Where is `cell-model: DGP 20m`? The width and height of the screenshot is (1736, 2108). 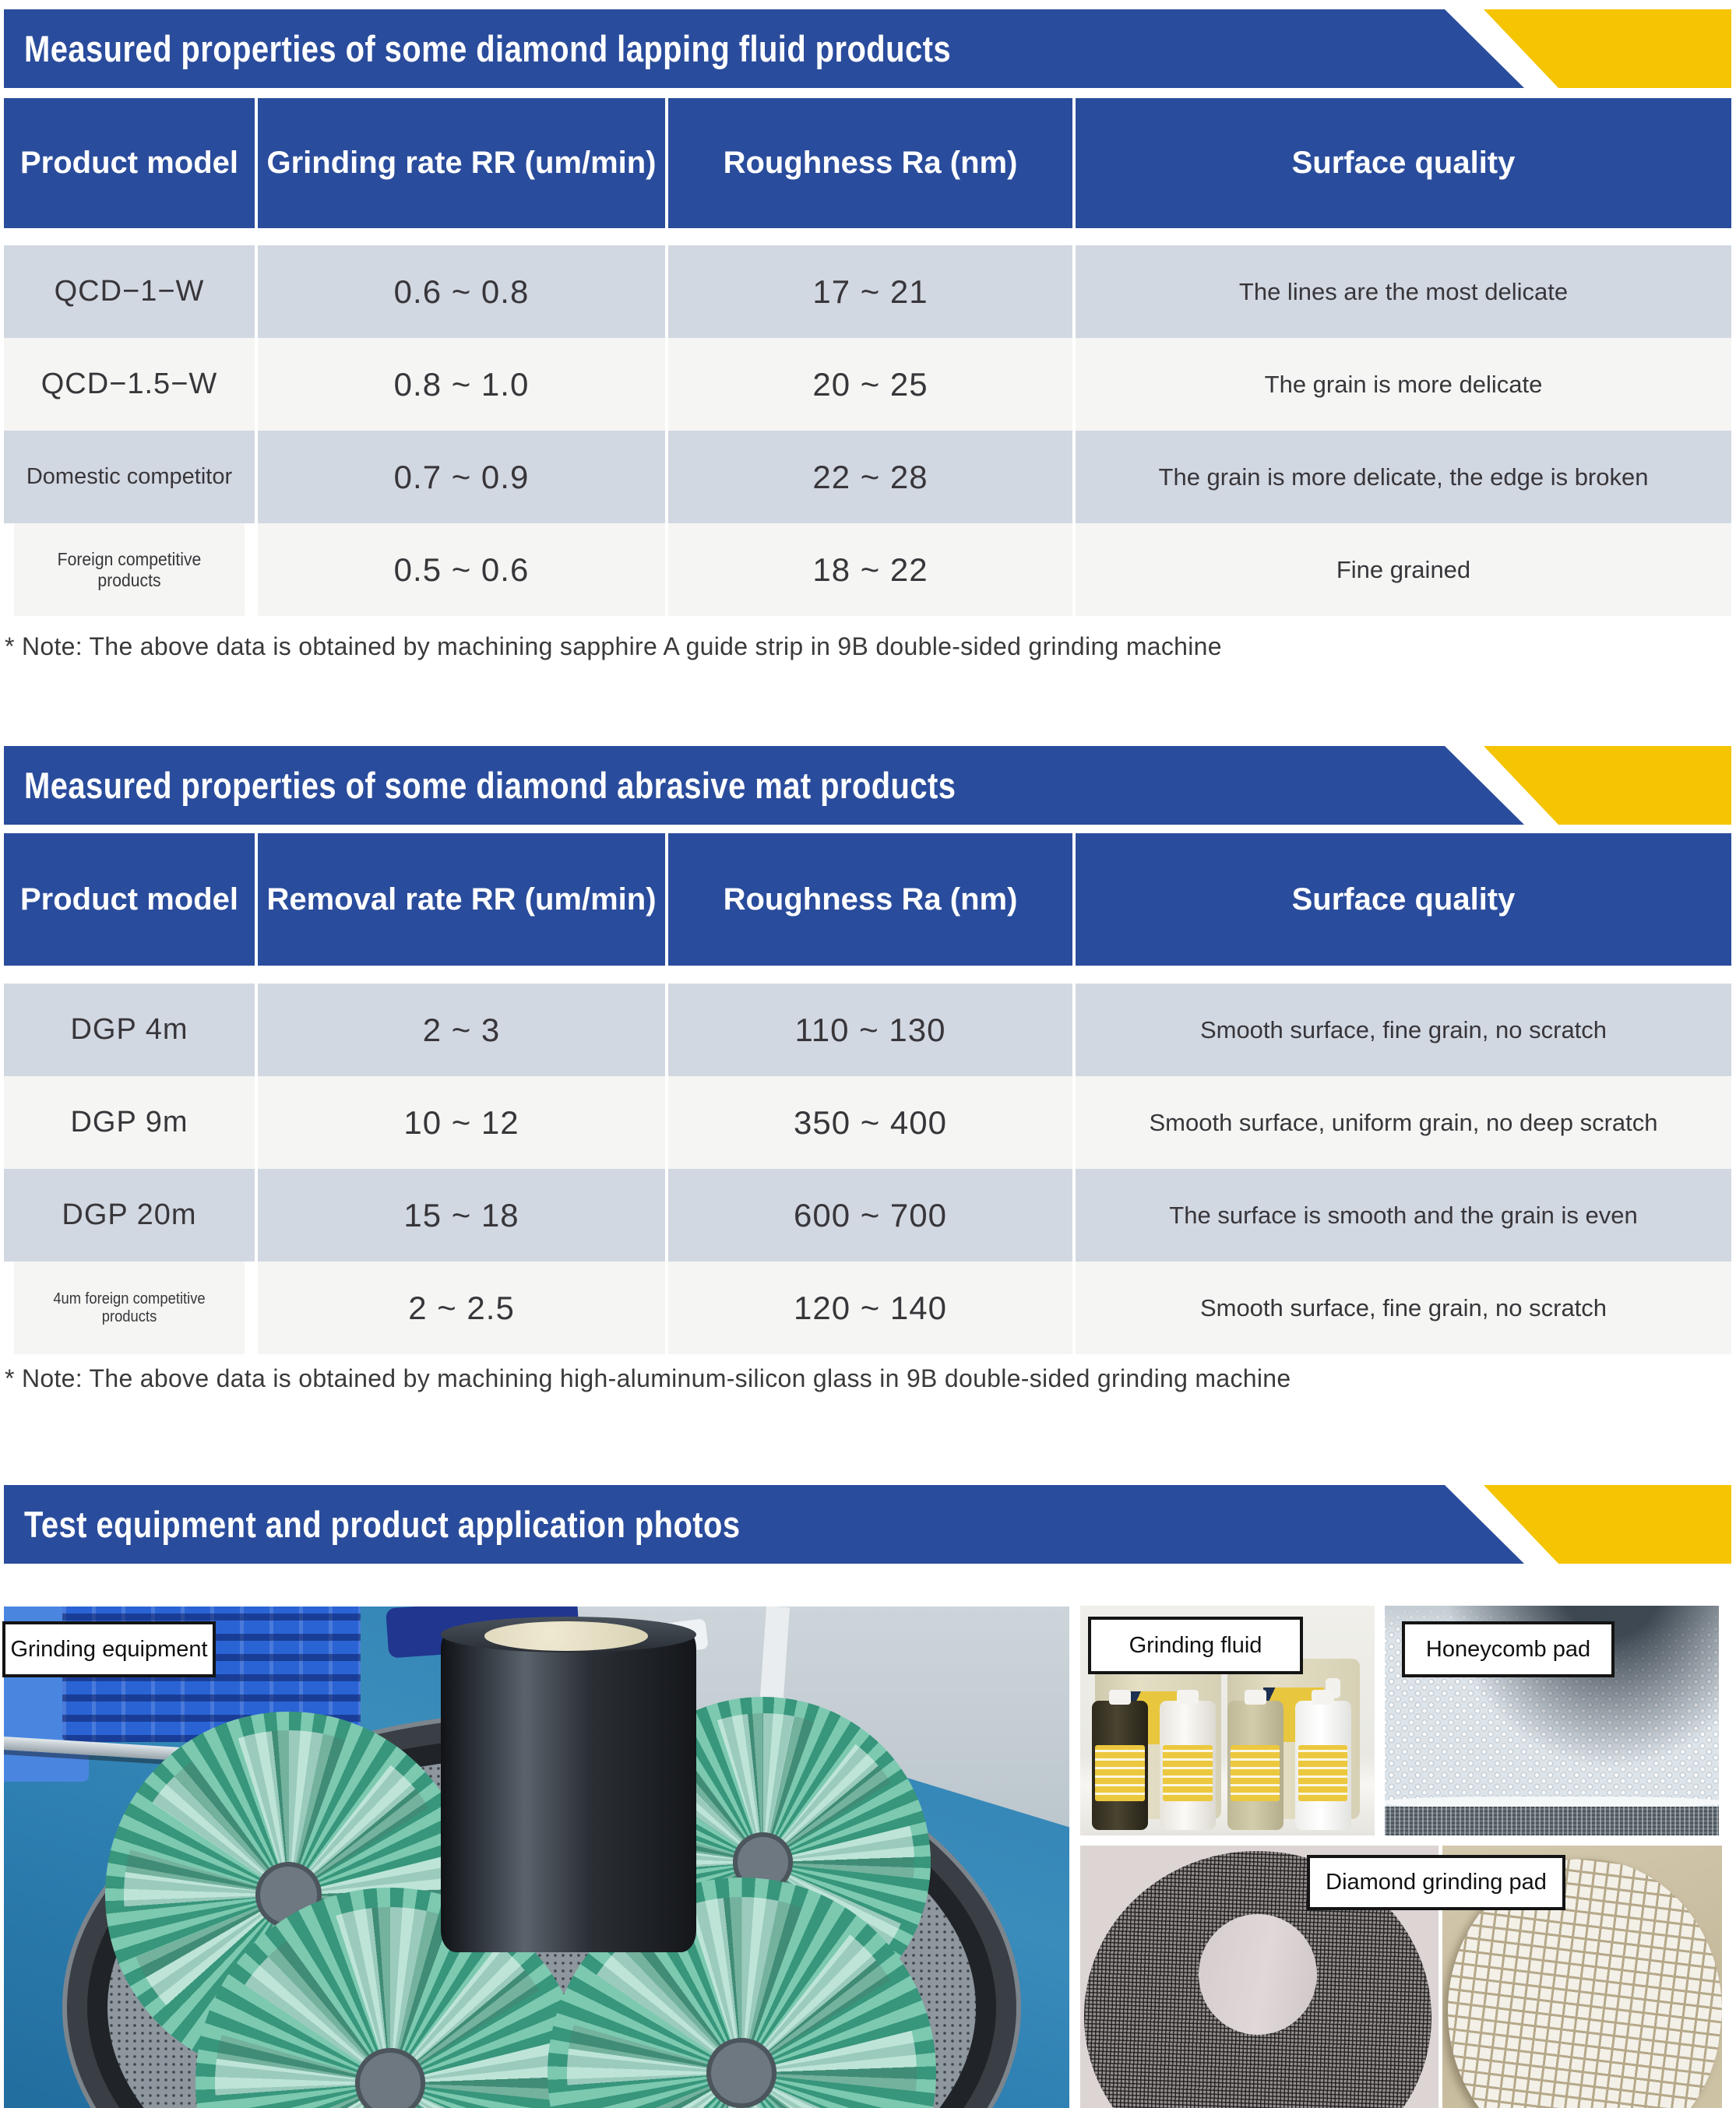 cell-model: DGP 20m is located at coordinates (129, 1215).